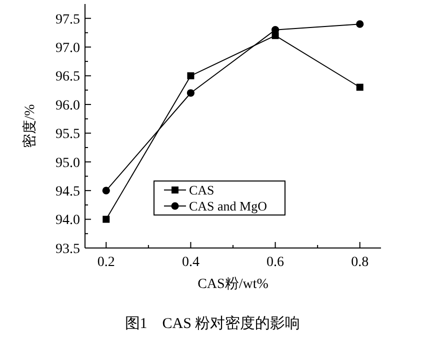  Describe the element at coordinates (212, 323) in the screenshot. I see `text: 图1 CAS 粉对密度的影响` at that location.